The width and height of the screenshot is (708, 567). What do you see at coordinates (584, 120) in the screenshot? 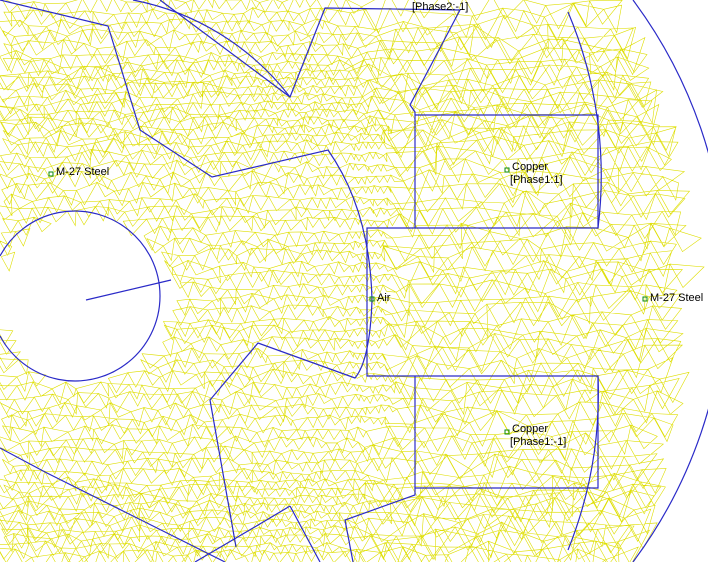
I see `slot-arc-top` at bounding box center [584, 120].